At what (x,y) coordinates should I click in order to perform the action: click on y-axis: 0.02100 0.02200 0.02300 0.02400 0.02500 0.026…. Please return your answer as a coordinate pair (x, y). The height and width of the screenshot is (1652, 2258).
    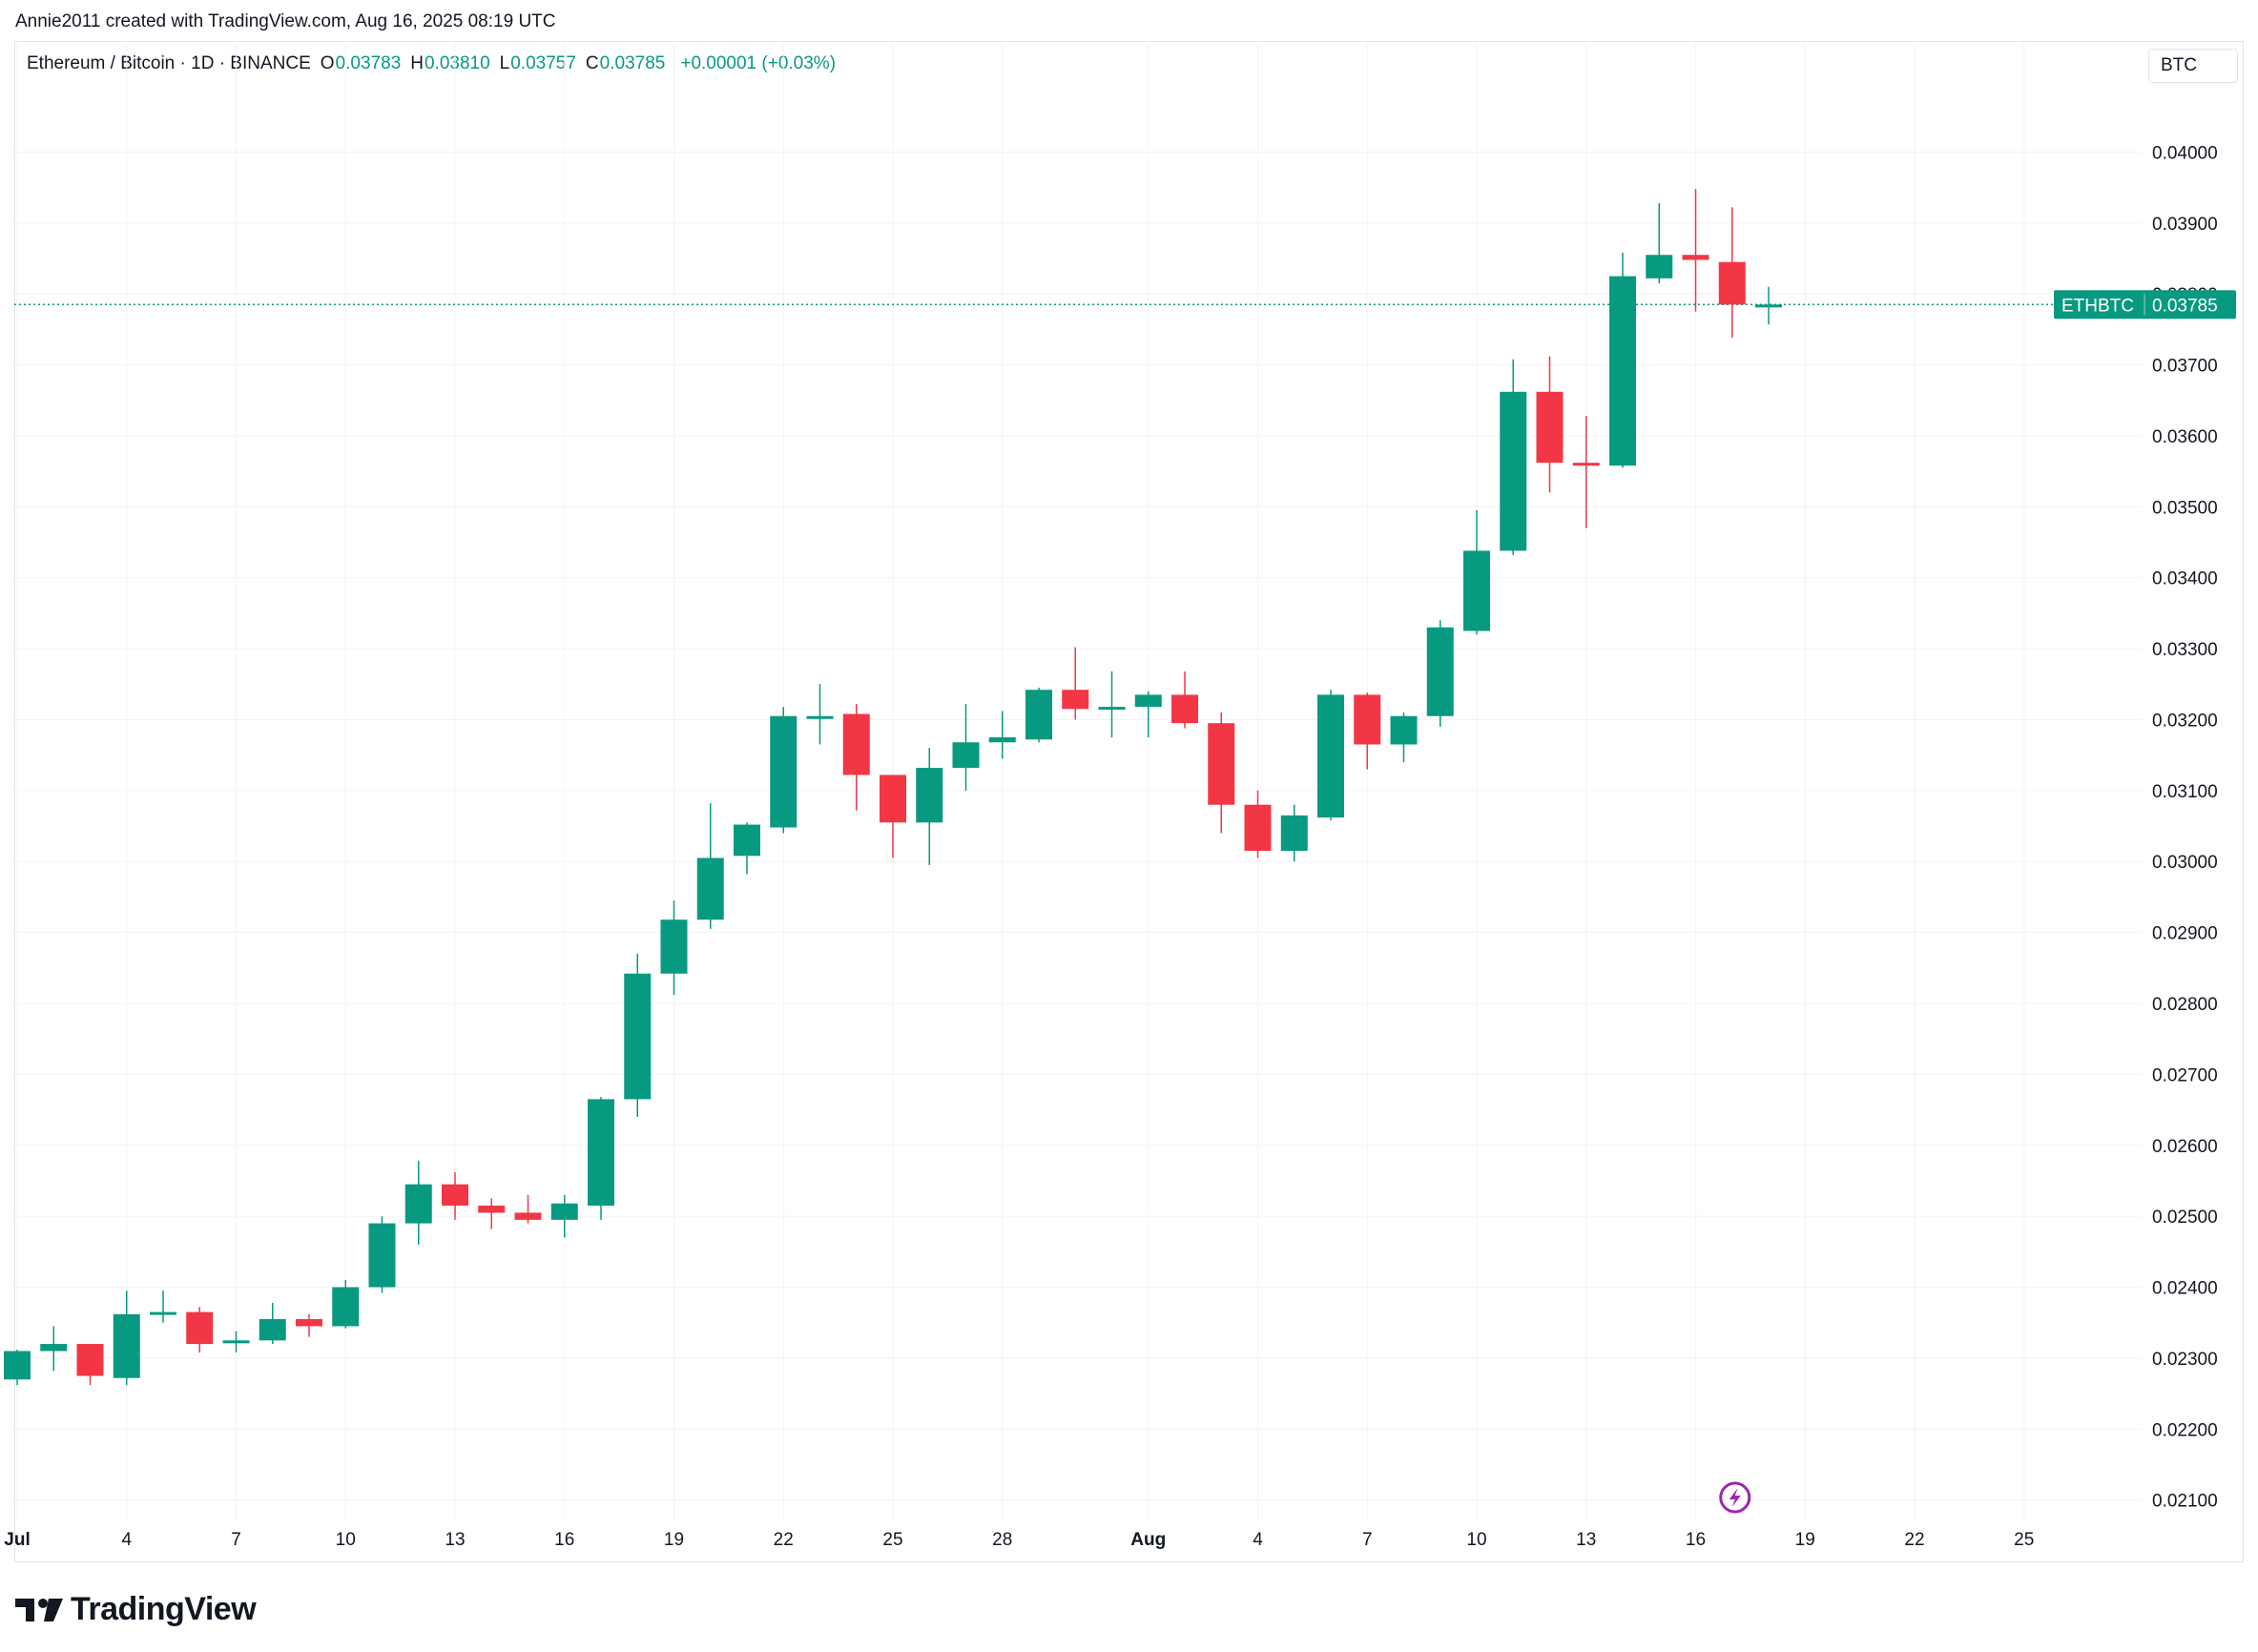
    Looking at the image, I should click on (2185, 827).